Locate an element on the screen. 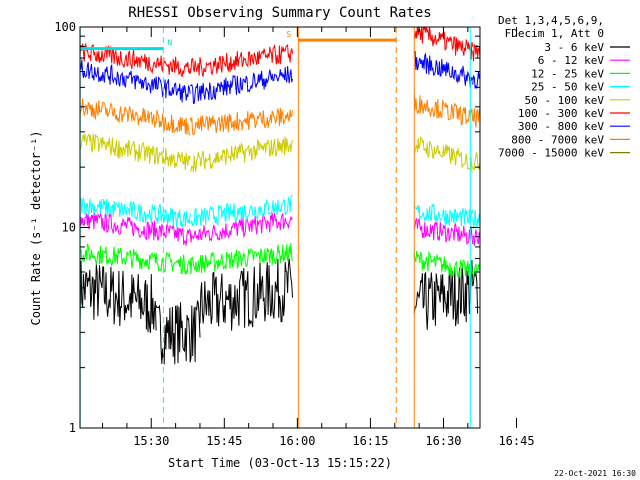  legend-header: FDecim 1, Att 0 is located at coordinates (554, 33).